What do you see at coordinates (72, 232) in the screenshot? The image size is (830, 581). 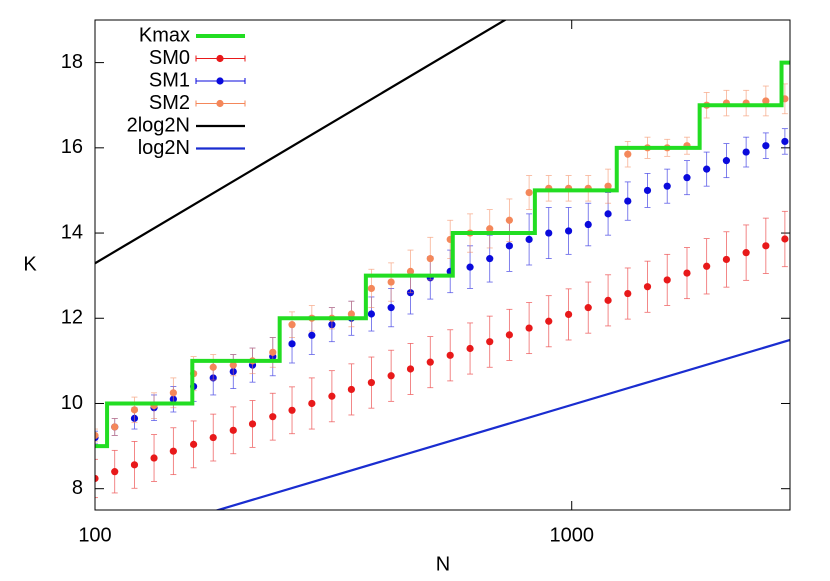 I see `y-tick-label: 14` at bounding box center [72, 232].